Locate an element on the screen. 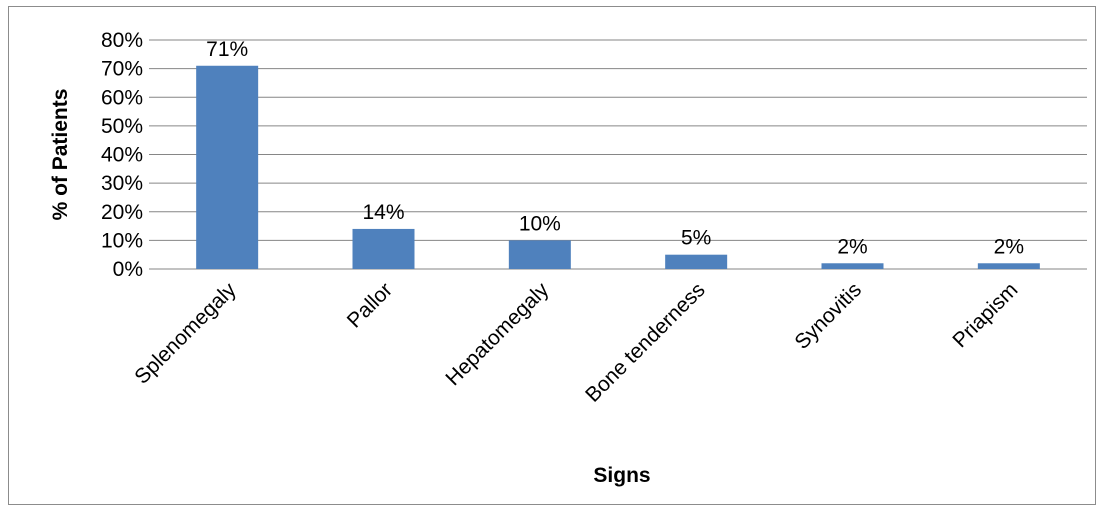 This screenshot has width=1106, height=520. y-axis-title: % of Patients is located at coordinates (60, 155).